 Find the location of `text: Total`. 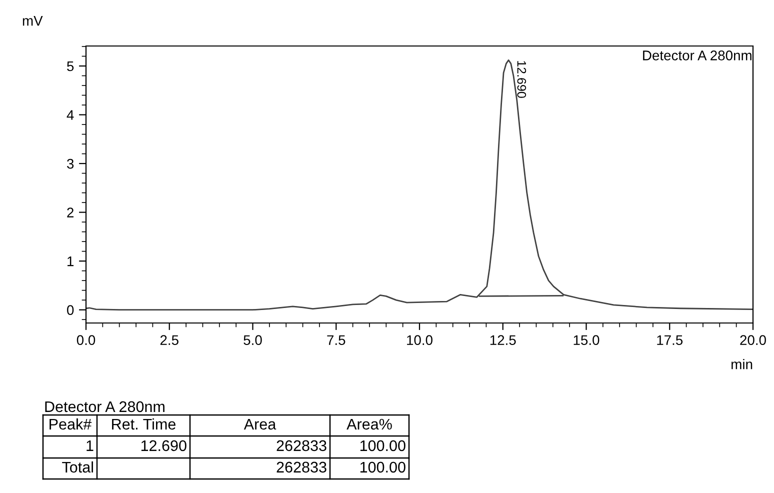

text: Total is located at coordinates (77, 467).